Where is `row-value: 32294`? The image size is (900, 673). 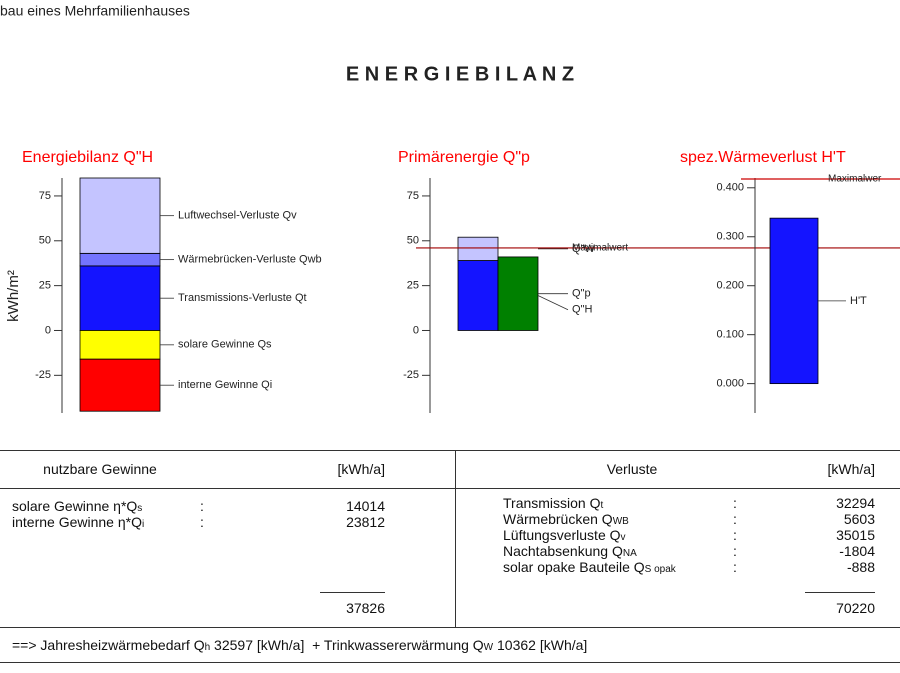 row-value: 32294 is located at coordinates (855, 503).